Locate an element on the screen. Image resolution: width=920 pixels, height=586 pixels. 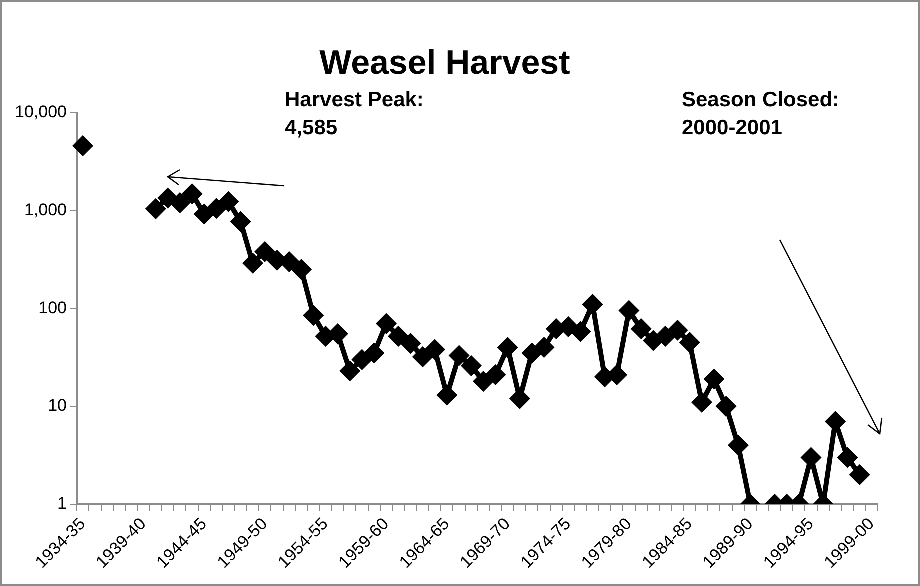
y-tick-label: 10,000 is located at coordinates (40, 112).